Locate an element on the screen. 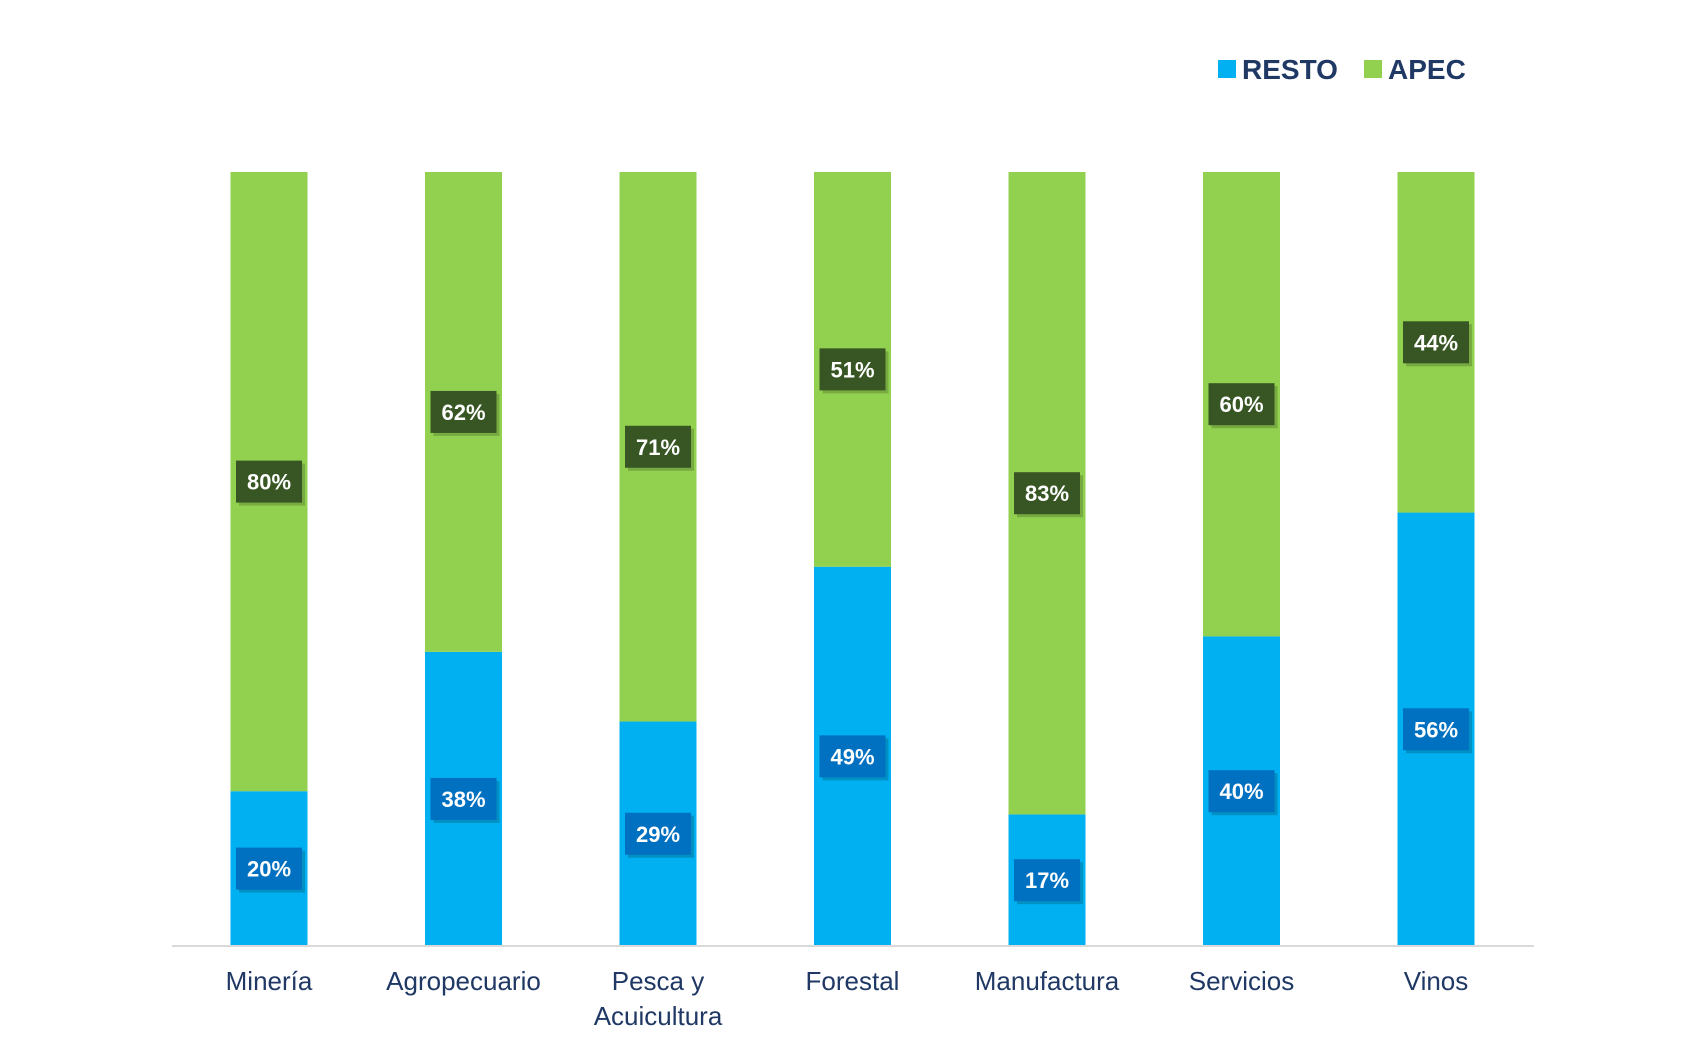 The height and width of the screenshot is (1052, 1698). category-label-line: Vinos is located at coordinates (1436, 981).